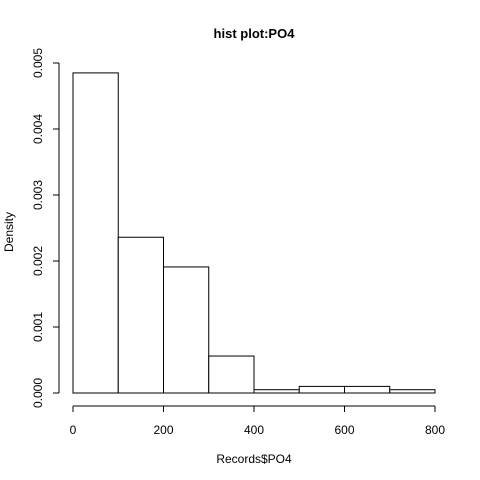  What do you see at coordinates (9, 232) in the screenshot?
I see `y-axis-label: Density` at bounding box center [9, 232].